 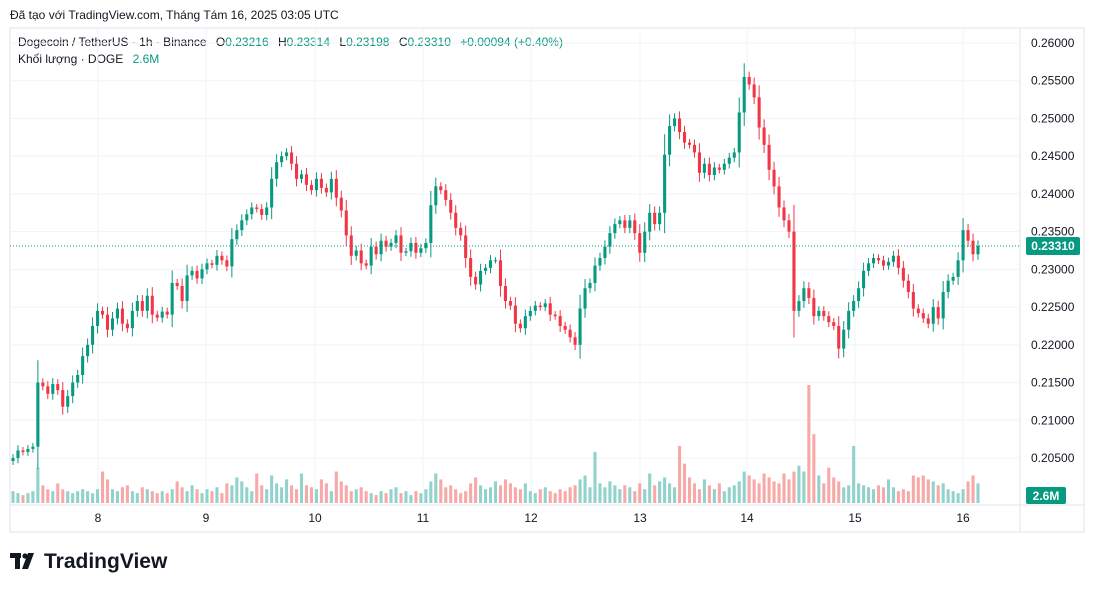 What do you see at coordinates (98, 518) in the screenshot?
I see `date-tick-label: 8` at bounding box center [98, 518].